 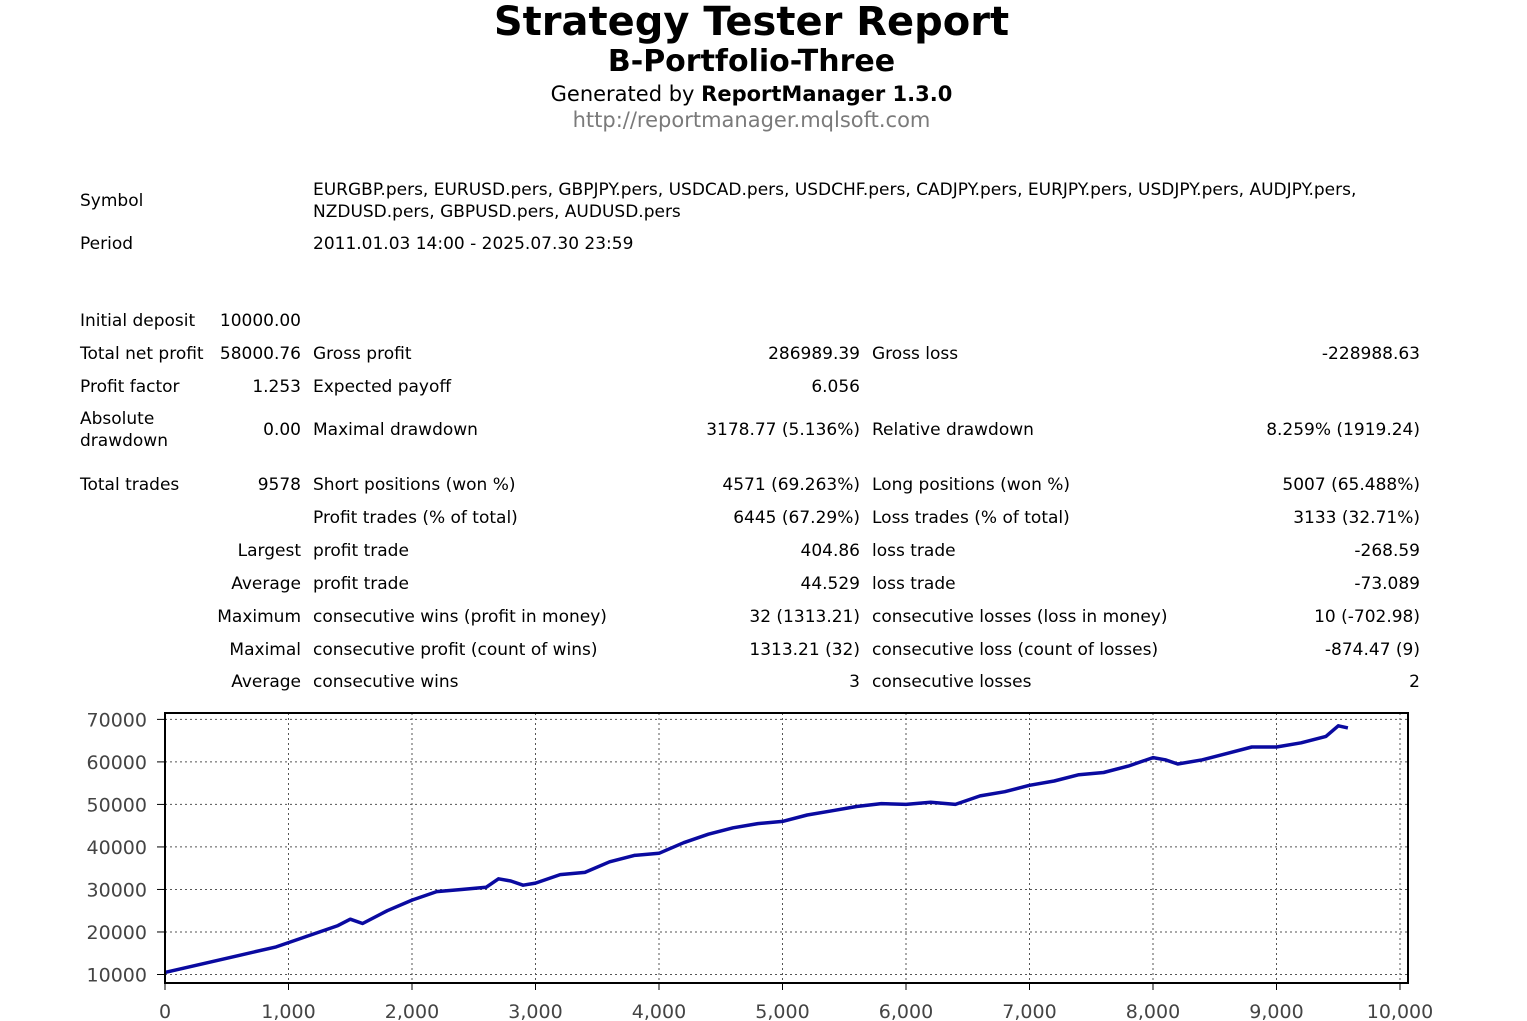 I want to click on y-tick-label: 60000, so click(x=117, y=763).